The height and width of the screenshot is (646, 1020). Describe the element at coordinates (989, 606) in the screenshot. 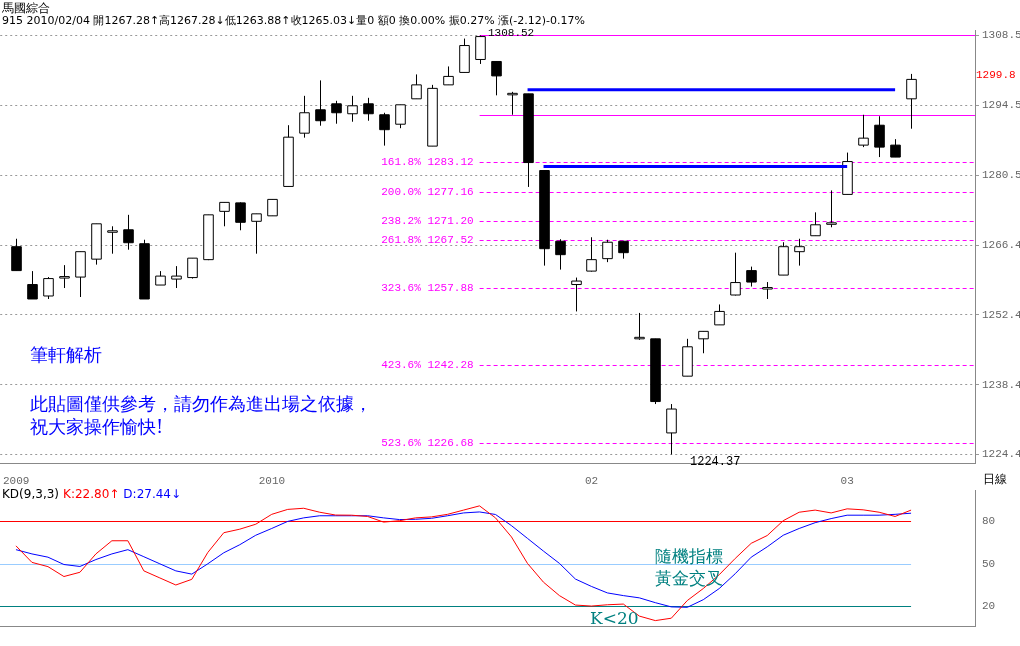

I see `y-tick-label: 20` at that location.